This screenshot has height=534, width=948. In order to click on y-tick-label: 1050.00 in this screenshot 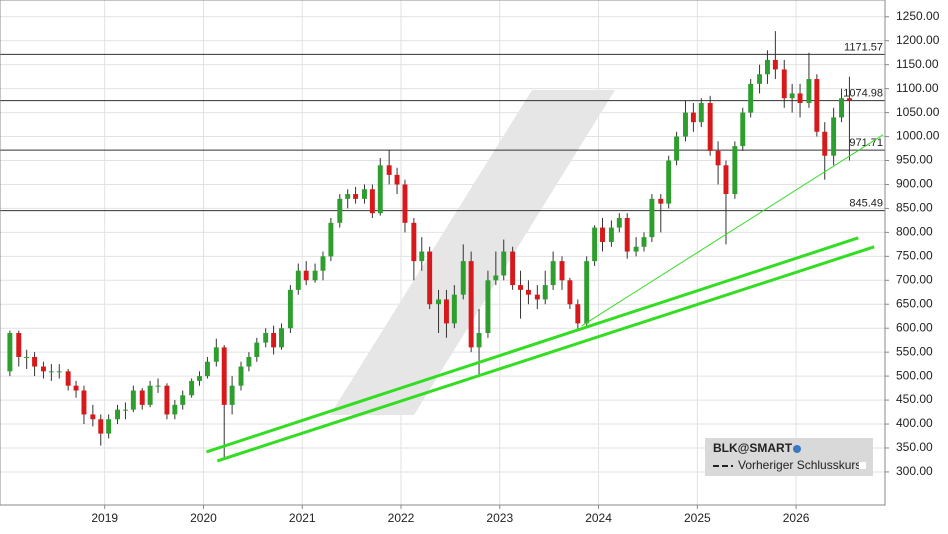, I will do `click(918, 112)`.